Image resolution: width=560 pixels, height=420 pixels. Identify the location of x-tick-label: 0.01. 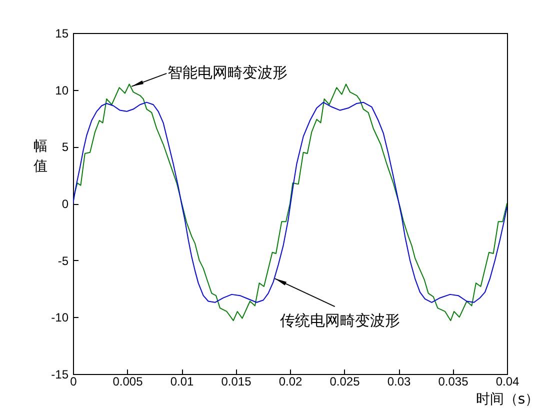
(182, 381).